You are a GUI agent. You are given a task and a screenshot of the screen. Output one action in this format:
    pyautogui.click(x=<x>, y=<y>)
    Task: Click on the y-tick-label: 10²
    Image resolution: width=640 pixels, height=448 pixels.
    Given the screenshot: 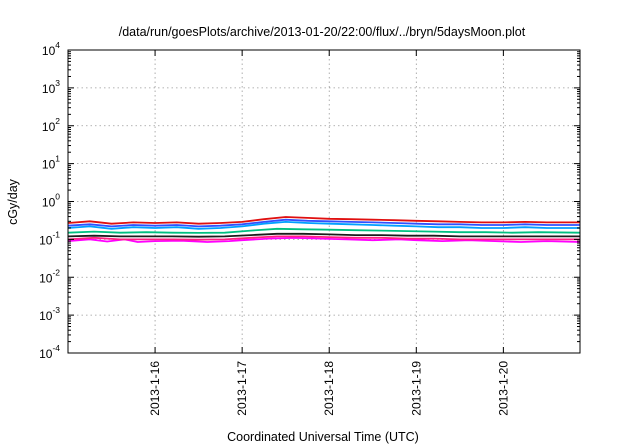 What is the action you would take?
    pyautogui.click(x=51, y=125)
    